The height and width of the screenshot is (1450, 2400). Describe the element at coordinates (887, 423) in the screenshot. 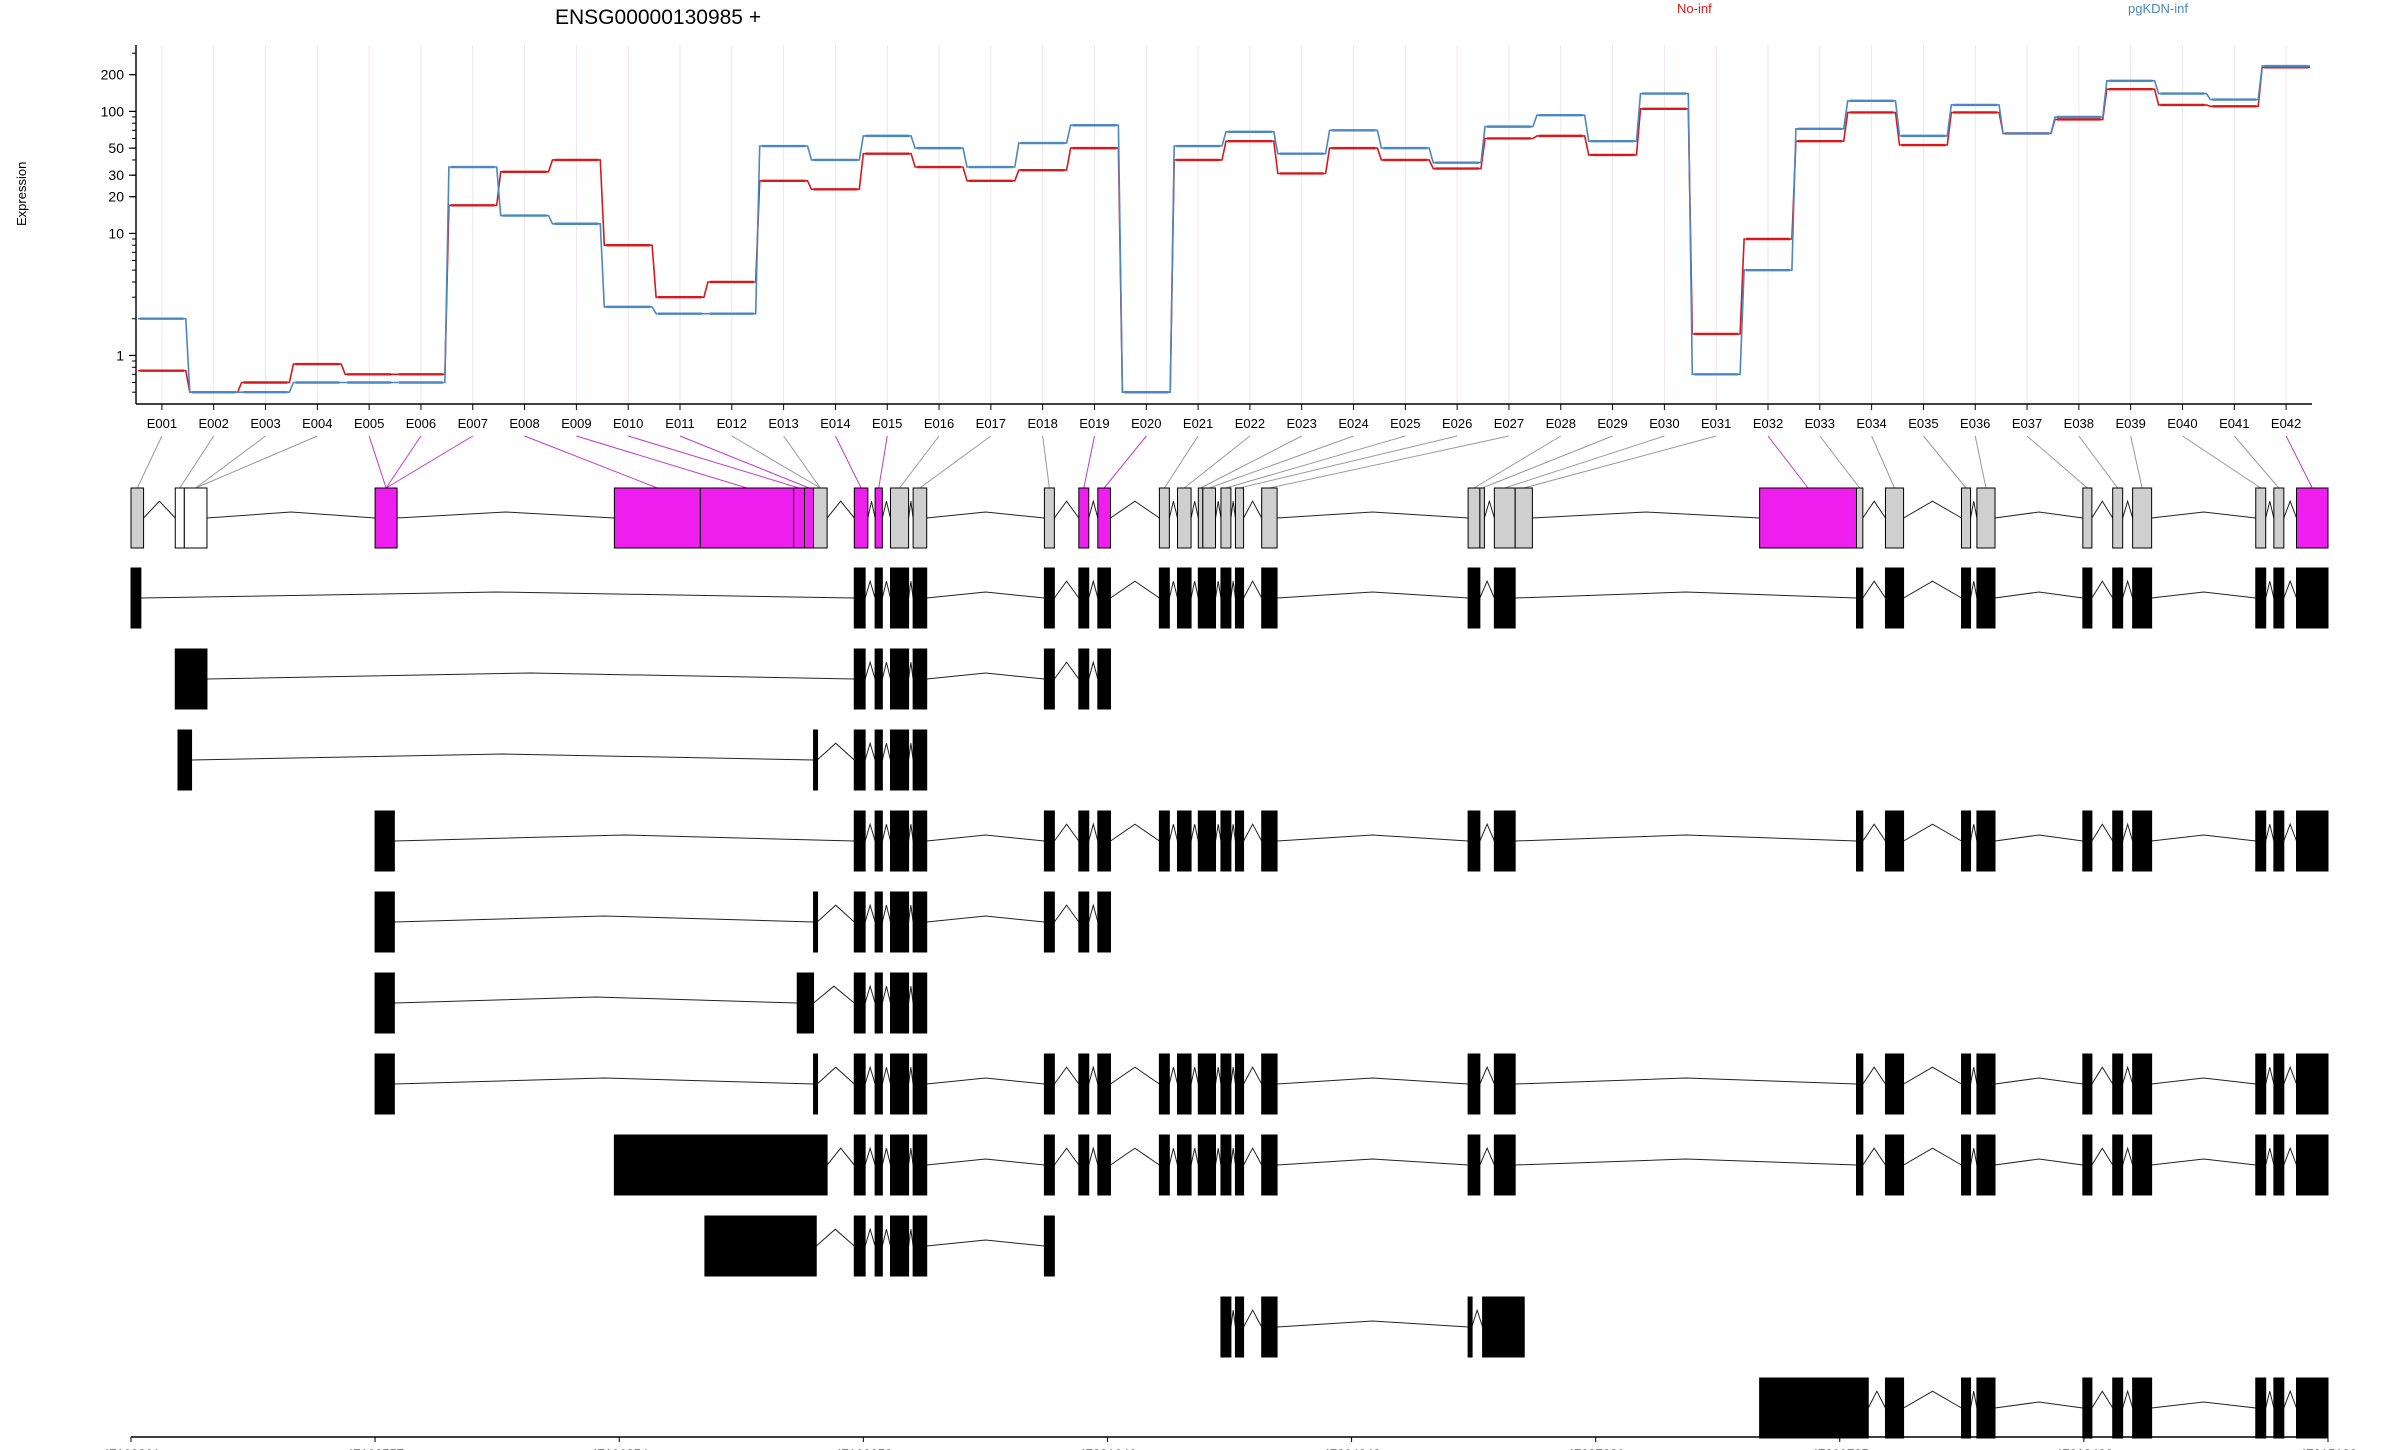

I see `exon-label: E015` at that location.